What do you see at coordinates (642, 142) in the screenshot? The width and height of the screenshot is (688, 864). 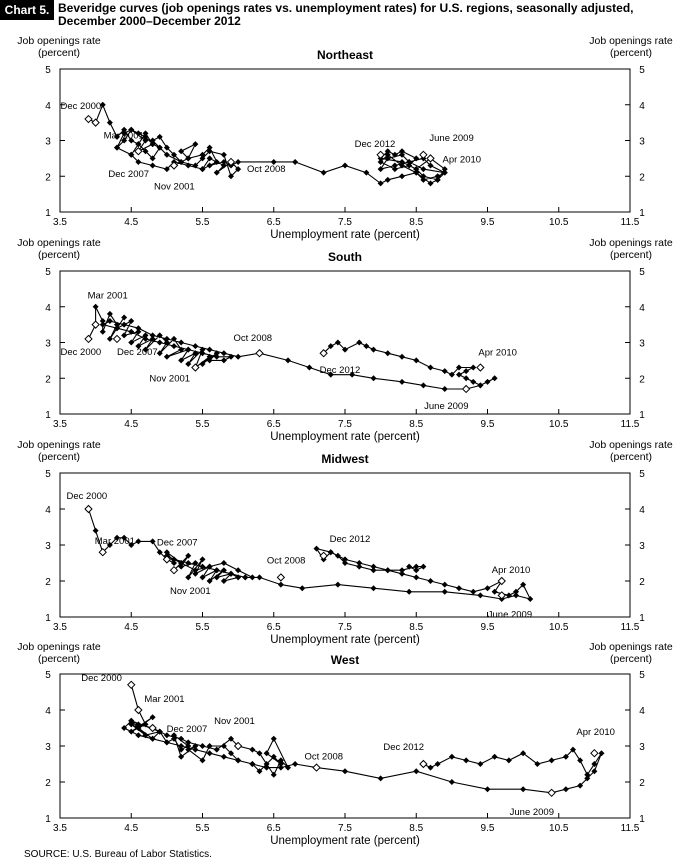 I see `y-tick-label-right: 3` at bounding box center [642, 142].